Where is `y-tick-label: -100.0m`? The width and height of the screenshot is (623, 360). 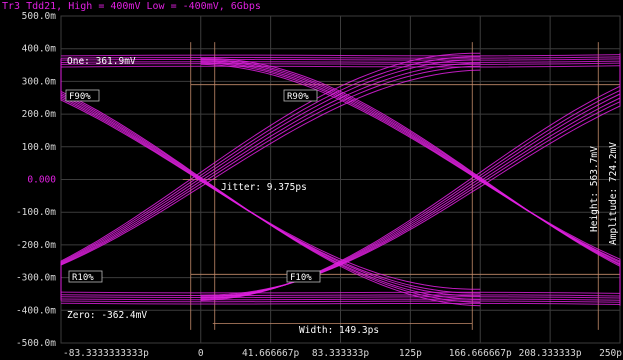 y-tick-label: -100.0m is located at coordinates (36, 212).